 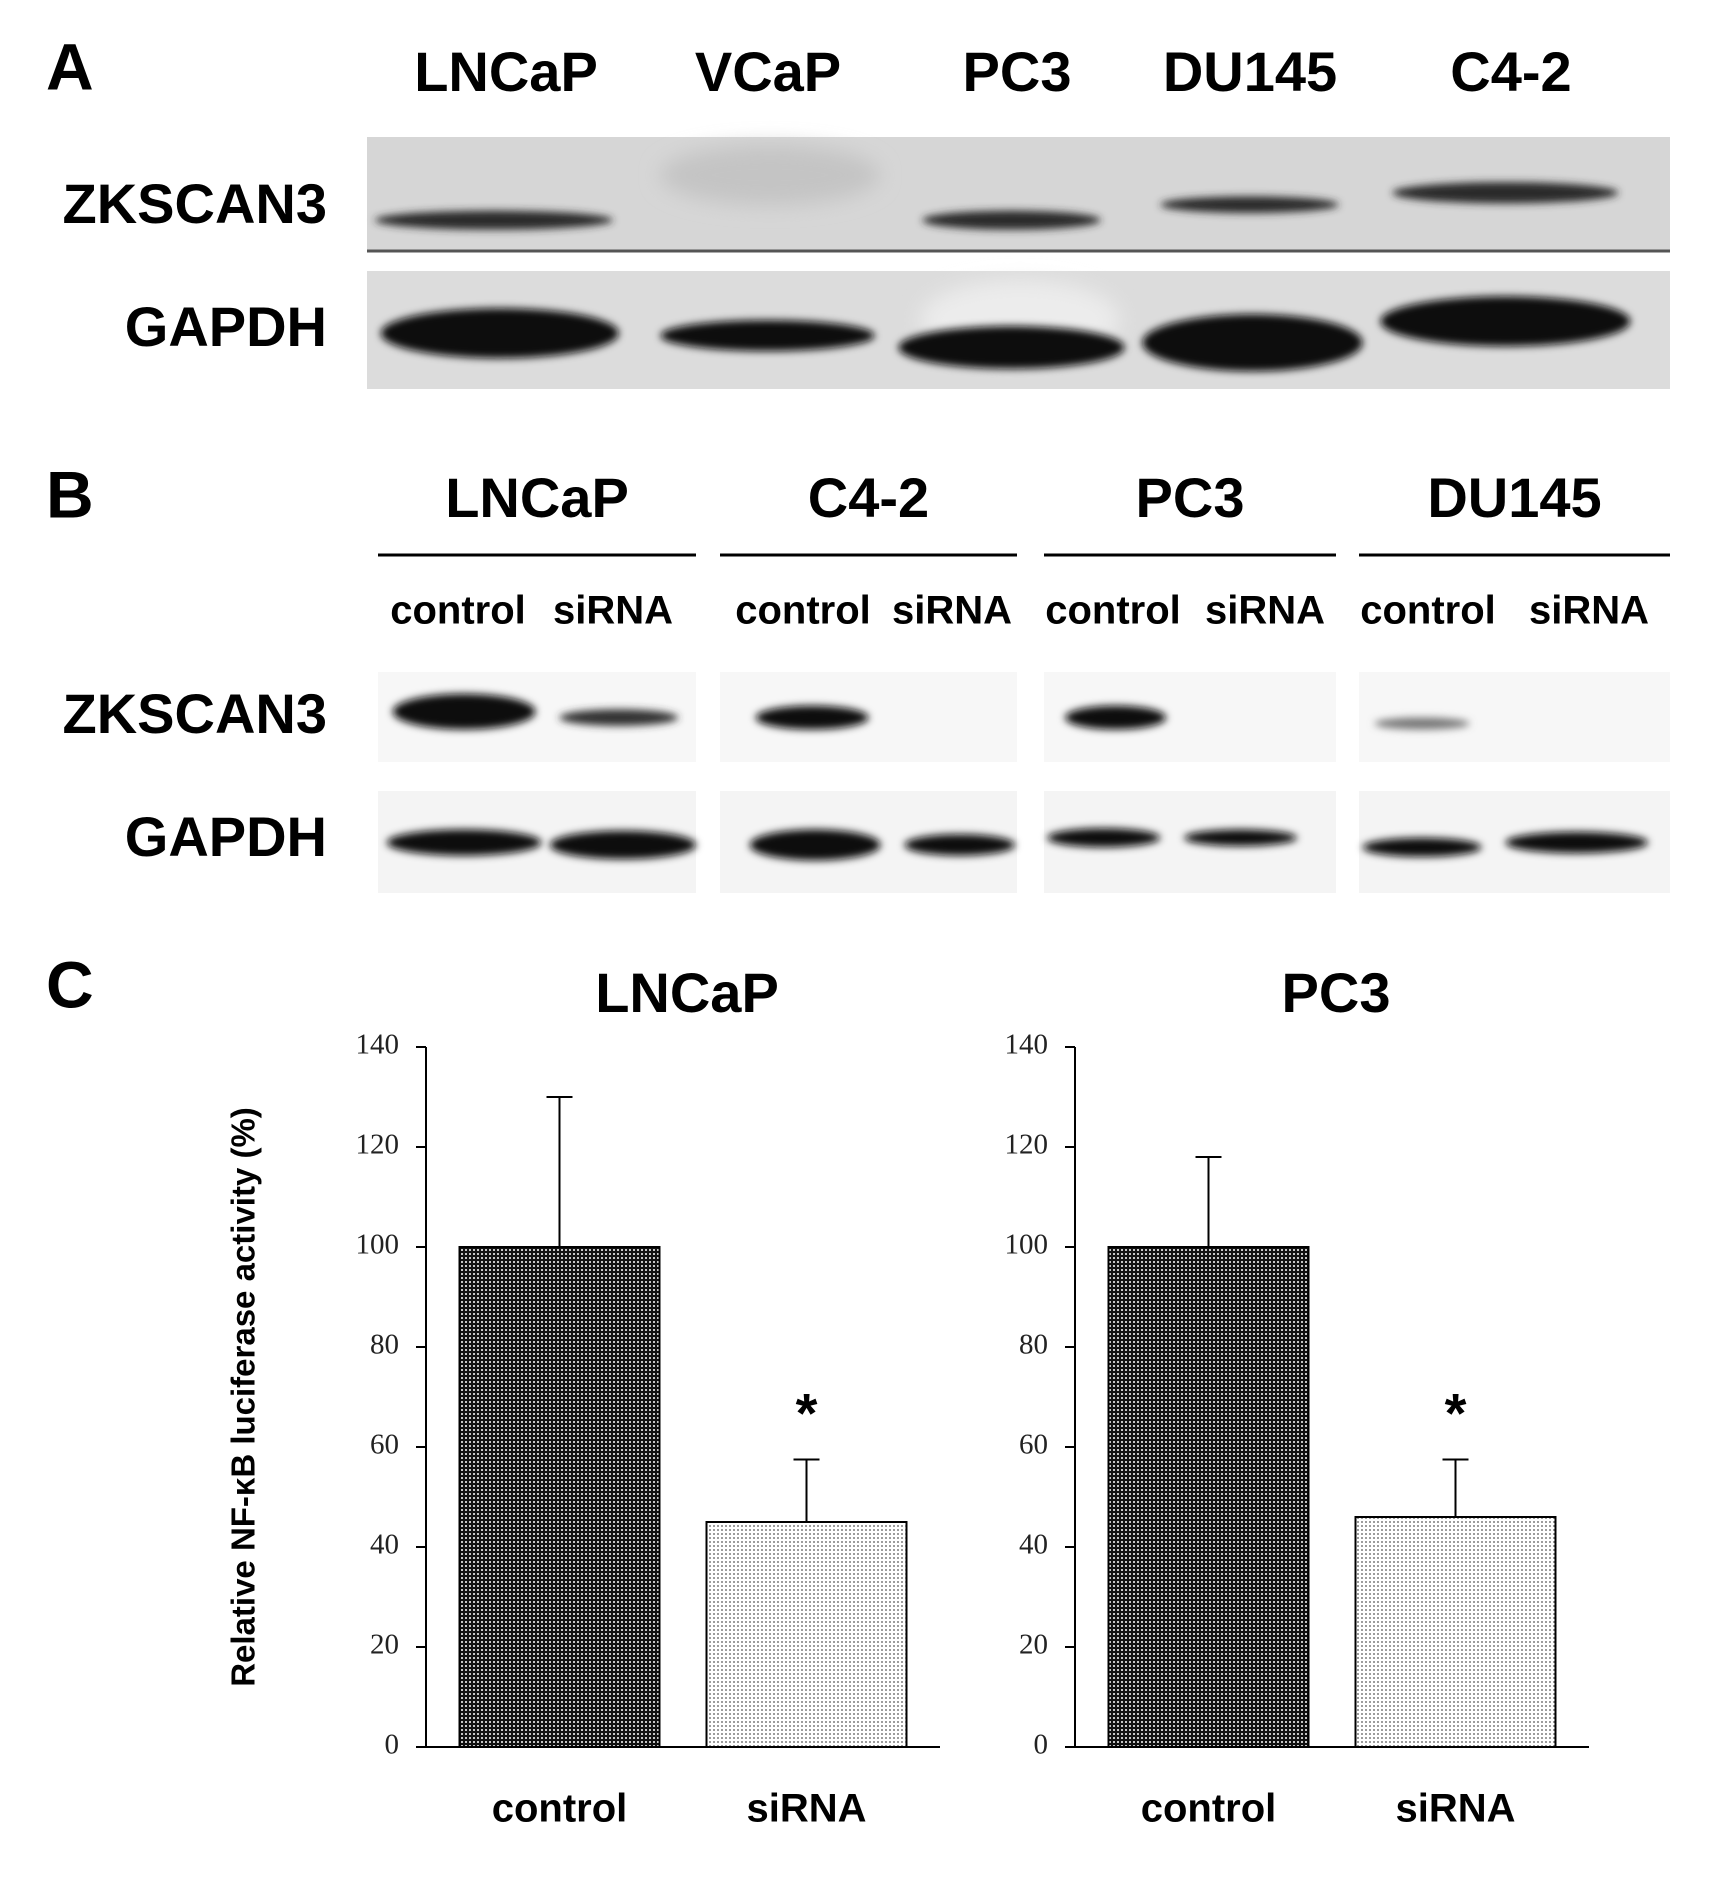 What do you see at coordinates (768, 71) in the screenshot?
I see `lane-label: VCaP` at bounding box center [768, 71].